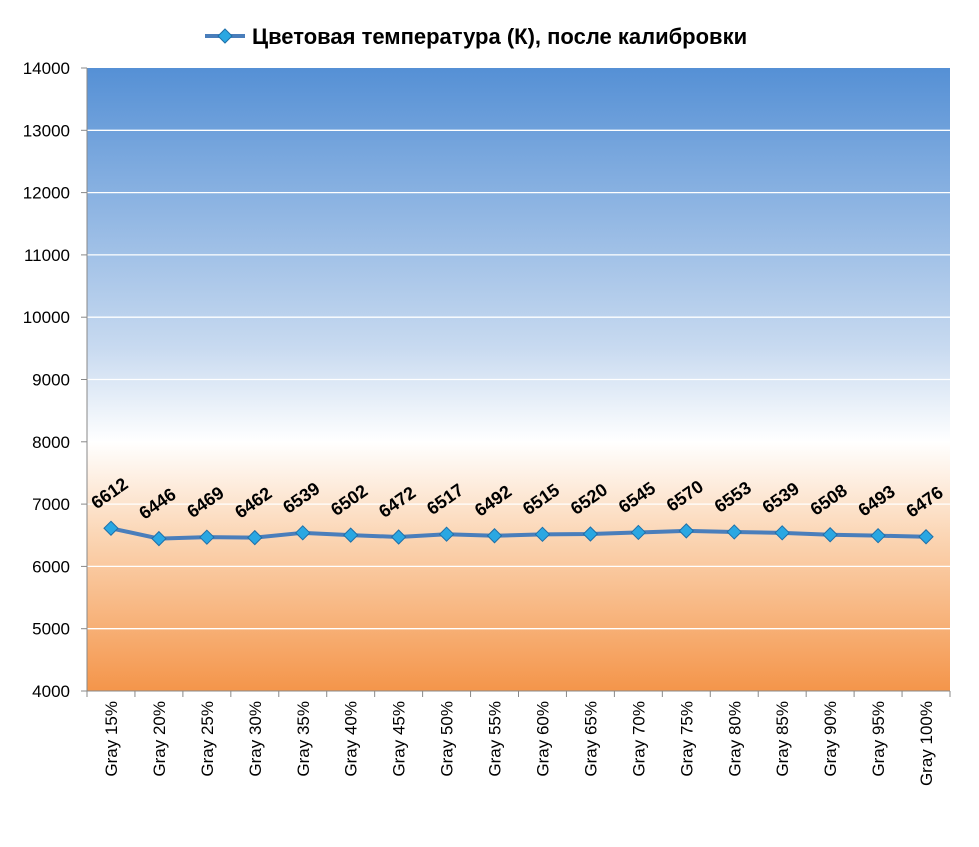  I want to click on y-tick-label: 14000, so click(46, 68).